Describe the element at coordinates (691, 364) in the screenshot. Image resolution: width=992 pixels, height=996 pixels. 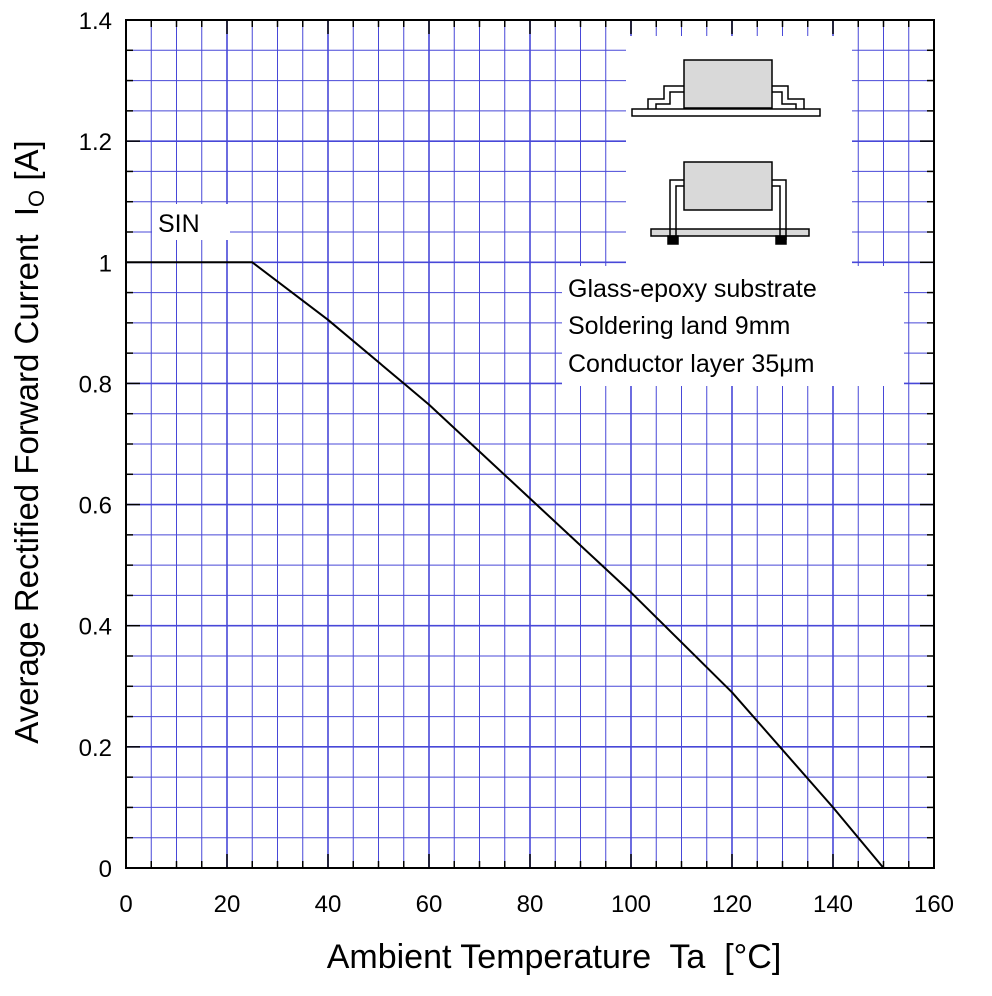
I see `note-line-conductor-layer: Conductor layer 35μm` at that location.